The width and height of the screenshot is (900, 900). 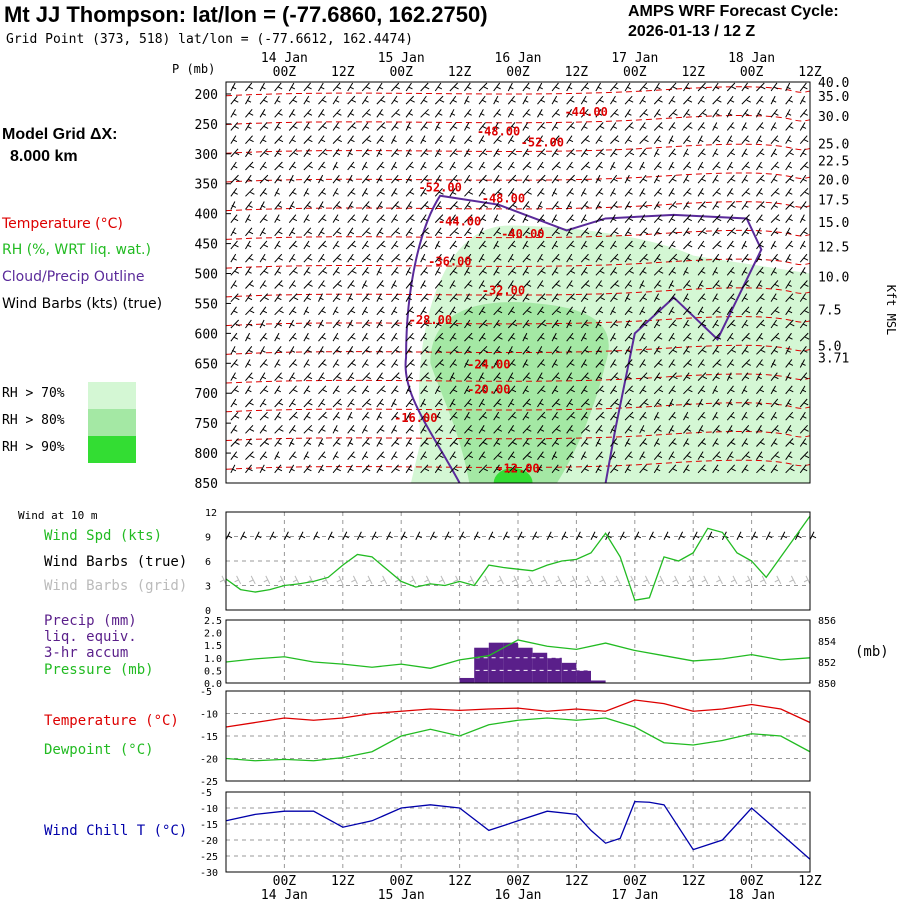 What do you see at coordinates (518, 72) in the screenshot?
I see `top-hour-label: 00Z` at bounding box center [518, 72].